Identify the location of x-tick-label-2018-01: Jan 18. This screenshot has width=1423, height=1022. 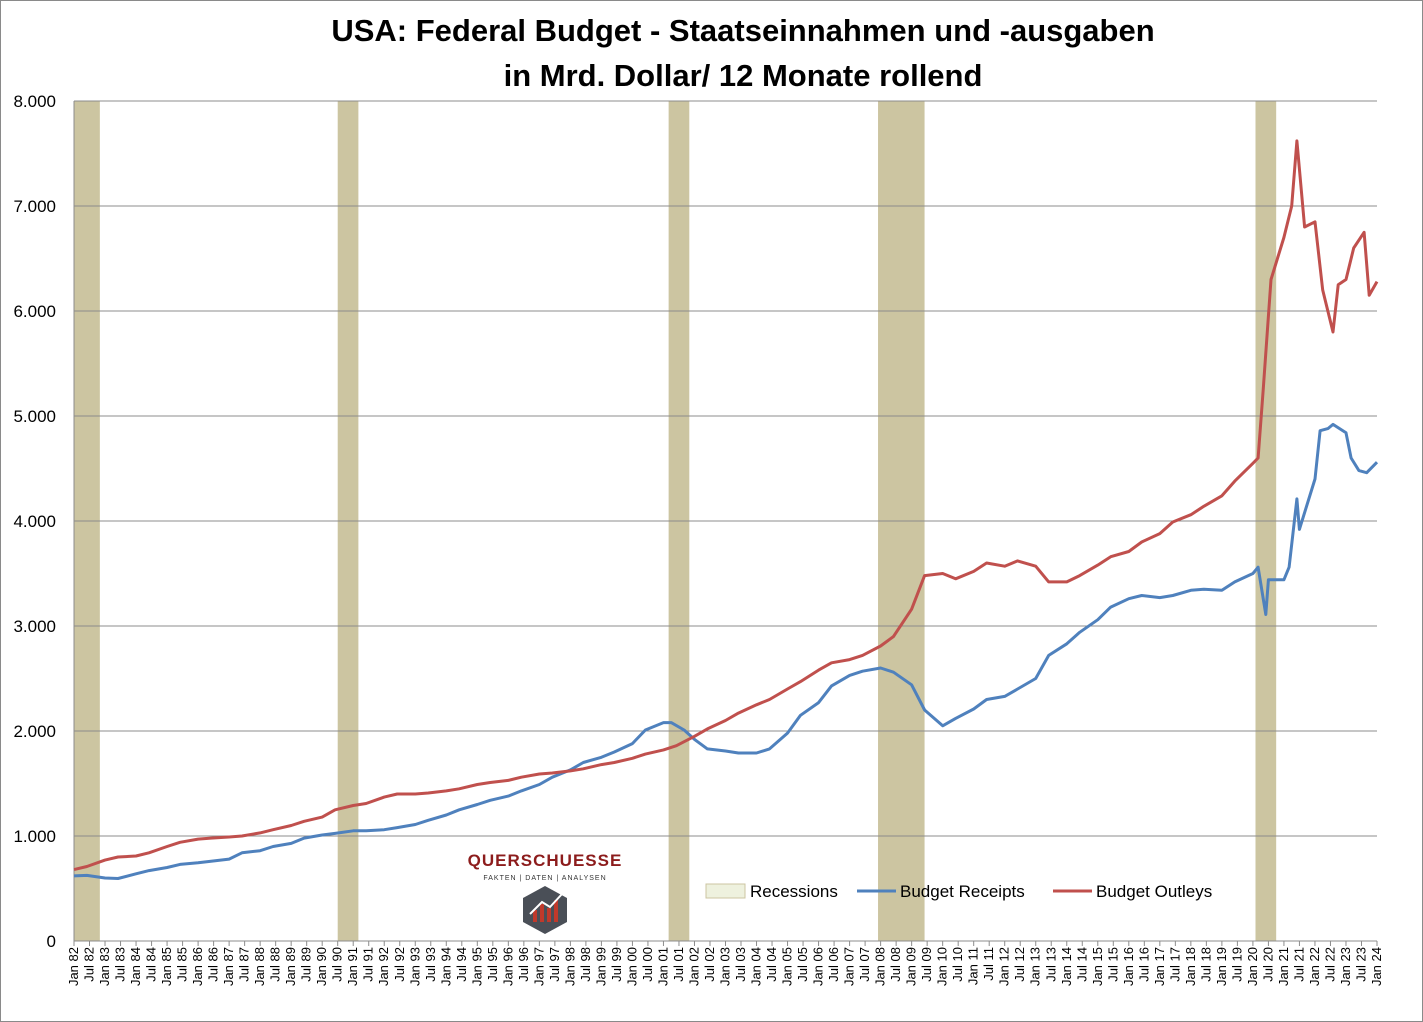
(1190, 966).